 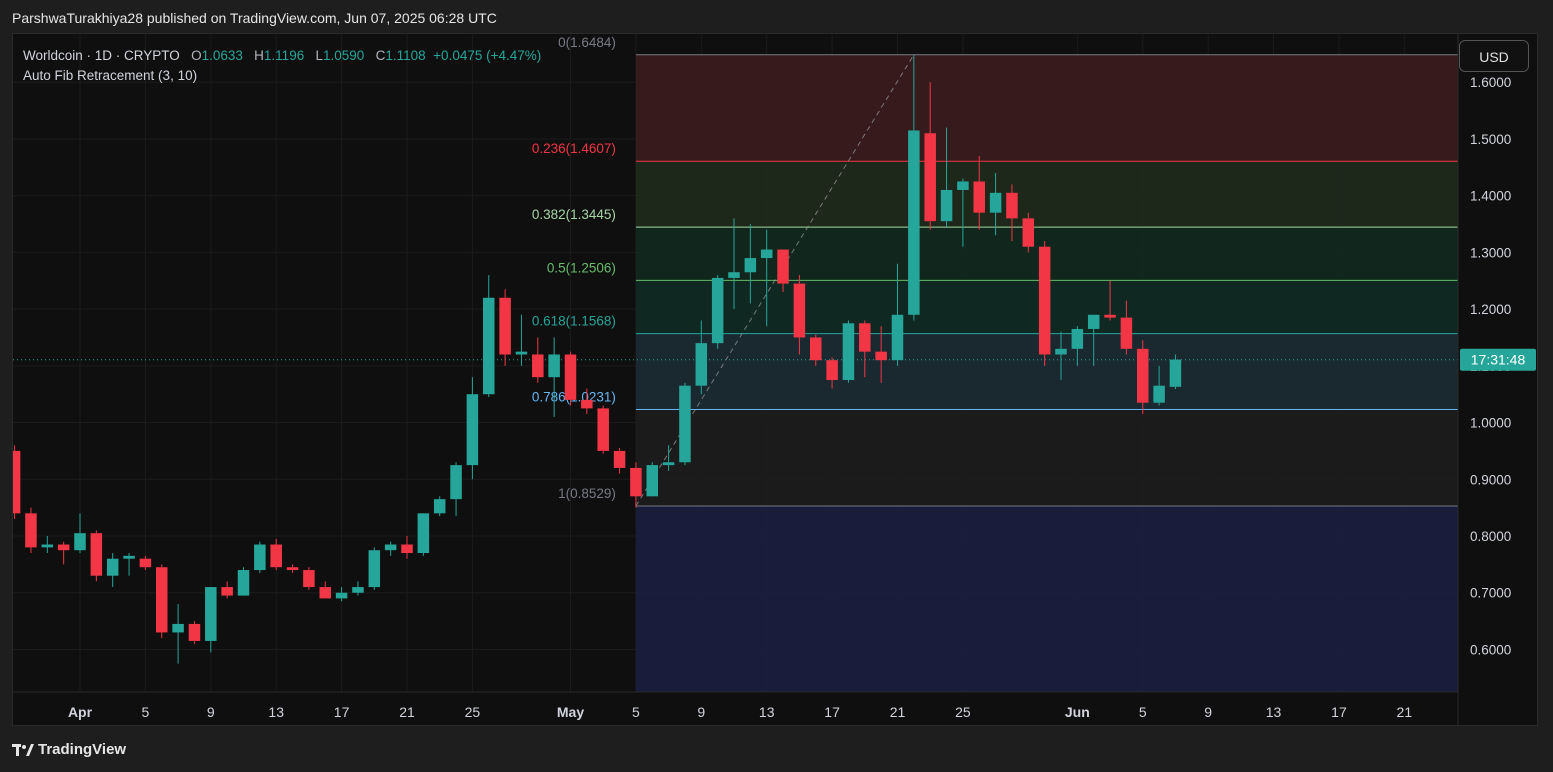 What do you see at coordinates (405, 55) in the screenshot?
I see `close-value: 1.1108` at bounding box center [405, 55].